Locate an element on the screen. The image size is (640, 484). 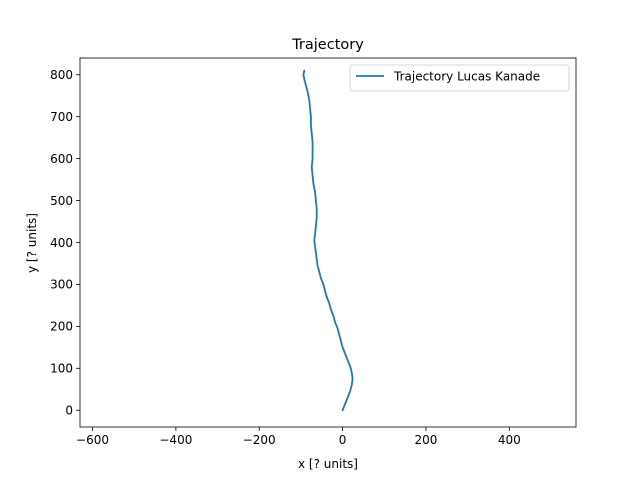
y-tick-label: 200 is located at coordinates (61, 327).